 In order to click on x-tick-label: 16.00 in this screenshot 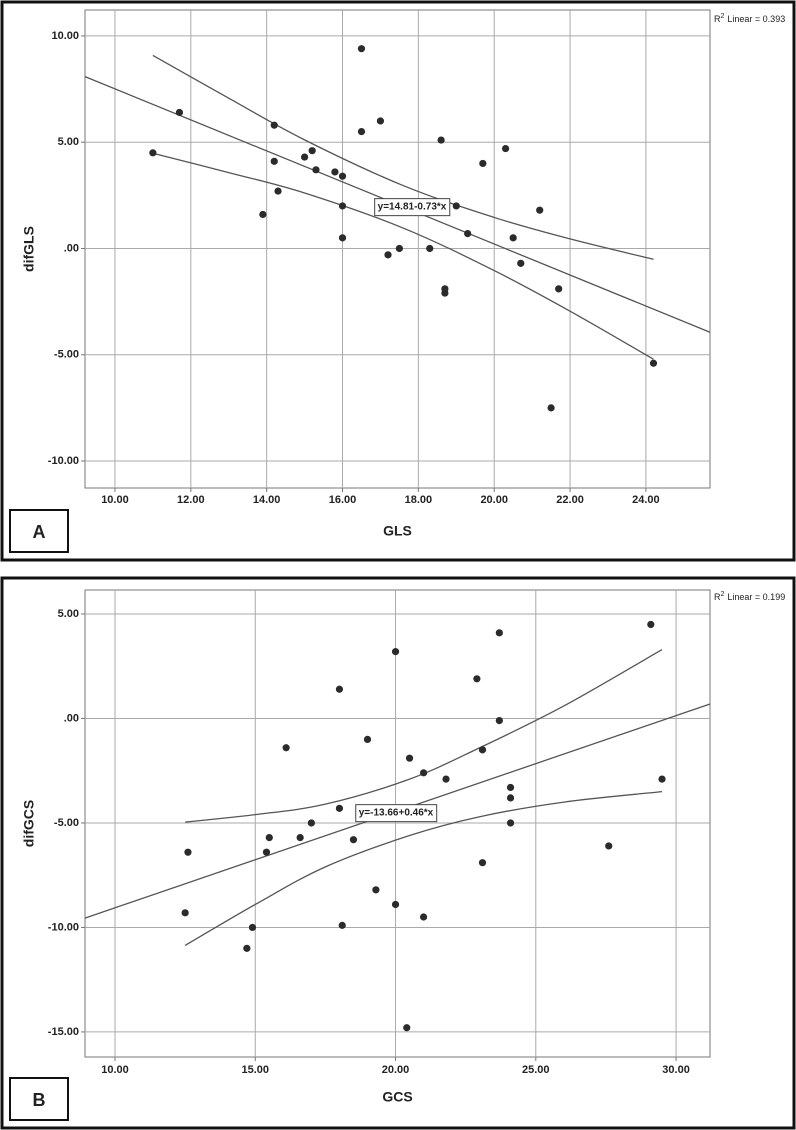, I will do `click(343, 500)`.